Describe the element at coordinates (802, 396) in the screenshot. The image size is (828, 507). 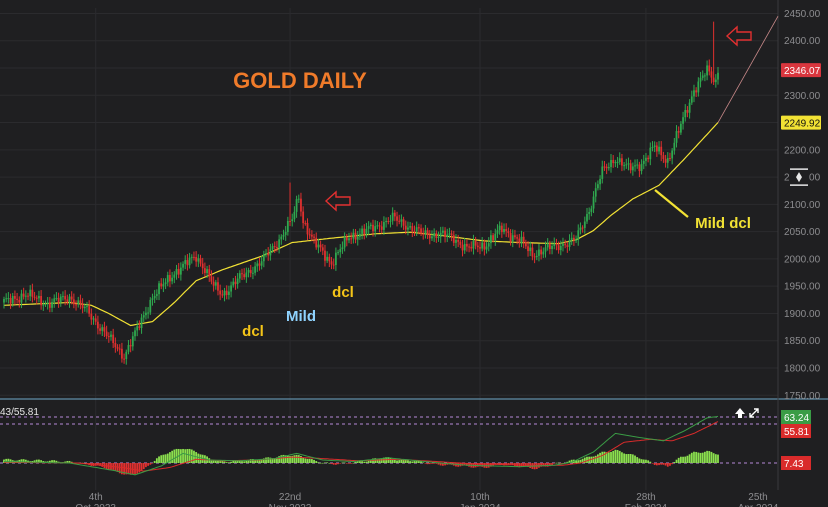
I see `price-axis-label: 1750.00` at that location.